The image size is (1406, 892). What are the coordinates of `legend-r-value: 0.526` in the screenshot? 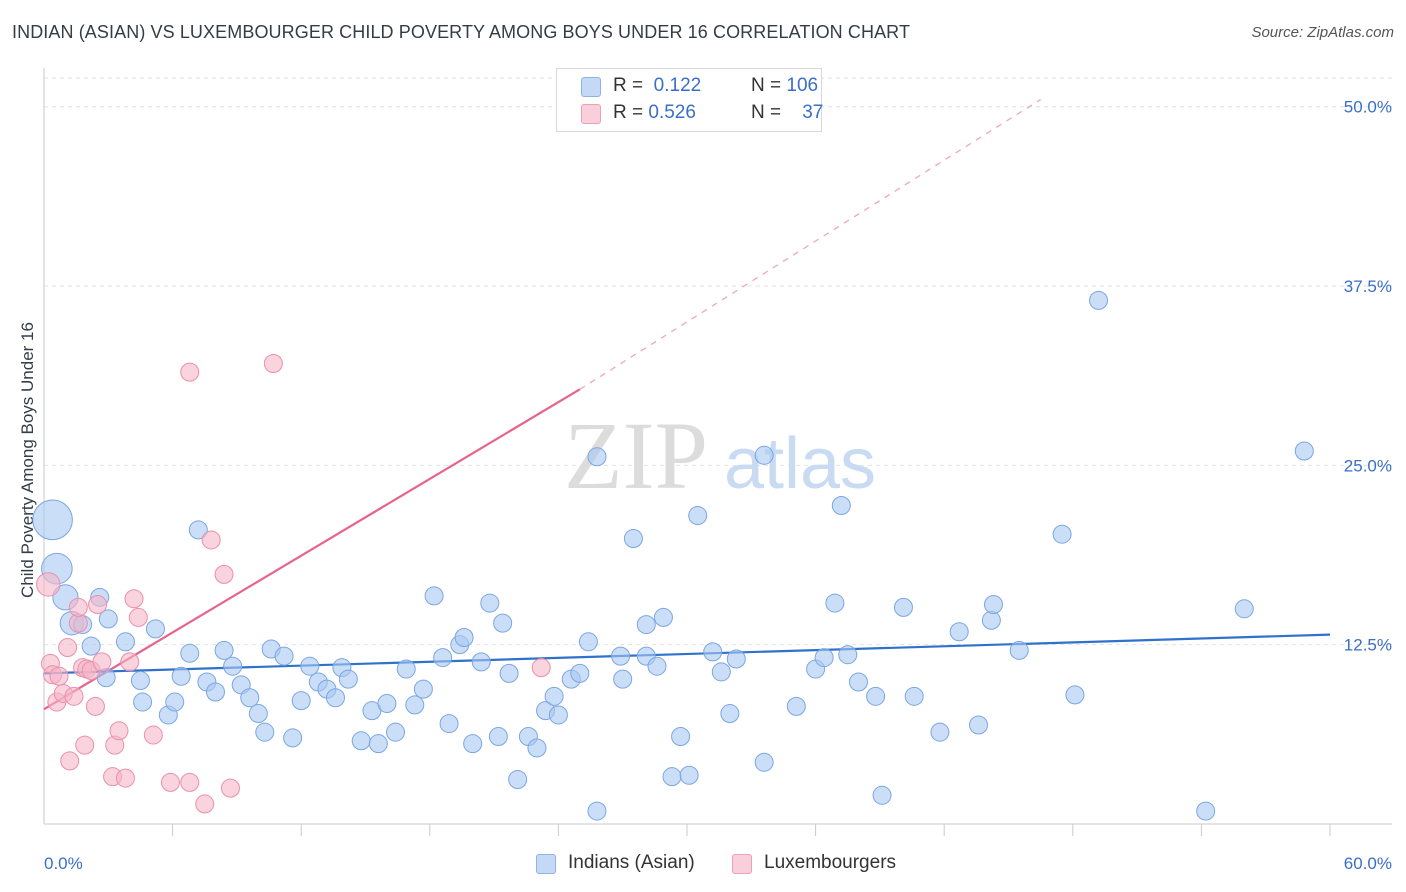 It's located at (672, 112).